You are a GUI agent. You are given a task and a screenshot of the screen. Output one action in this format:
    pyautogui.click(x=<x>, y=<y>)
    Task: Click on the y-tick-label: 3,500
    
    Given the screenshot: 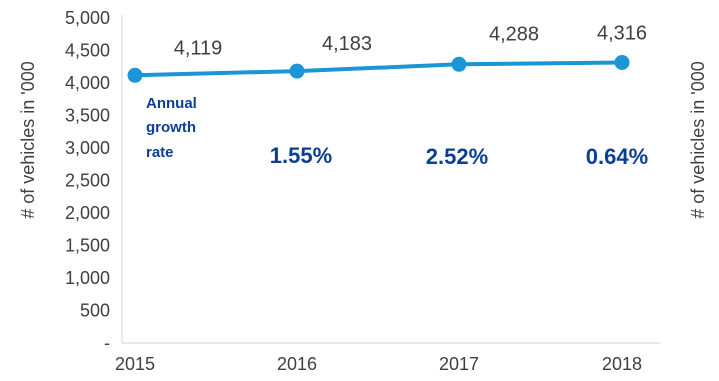 What is the action you would take?
    pyautogui.click(x=87, y=116)
    